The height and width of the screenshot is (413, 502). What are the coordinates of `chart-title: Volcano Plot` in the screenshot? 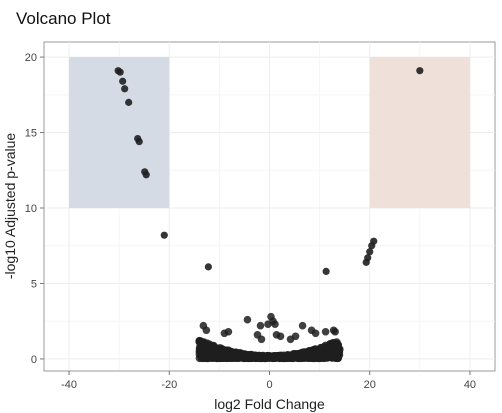 It's located at (63, 18).